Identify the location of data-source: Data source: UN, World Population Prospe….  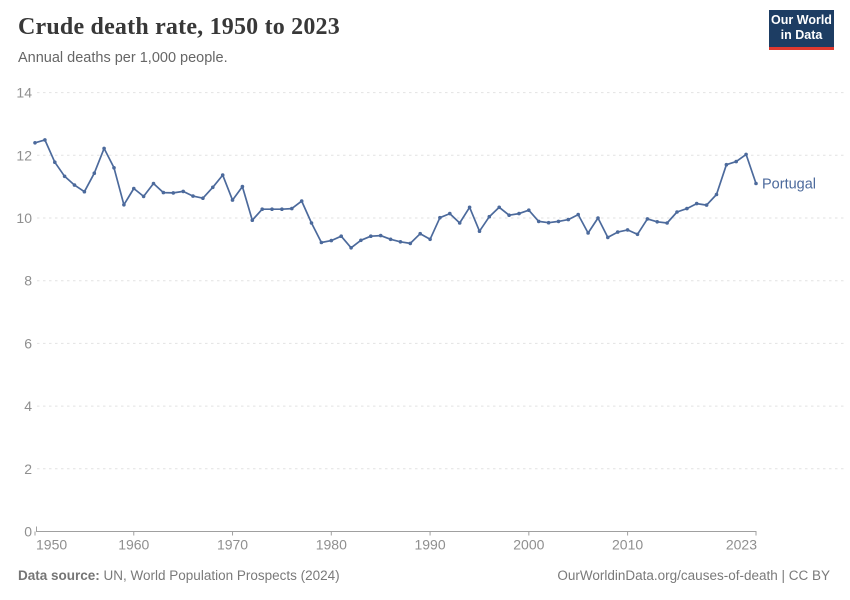
(179, 575).